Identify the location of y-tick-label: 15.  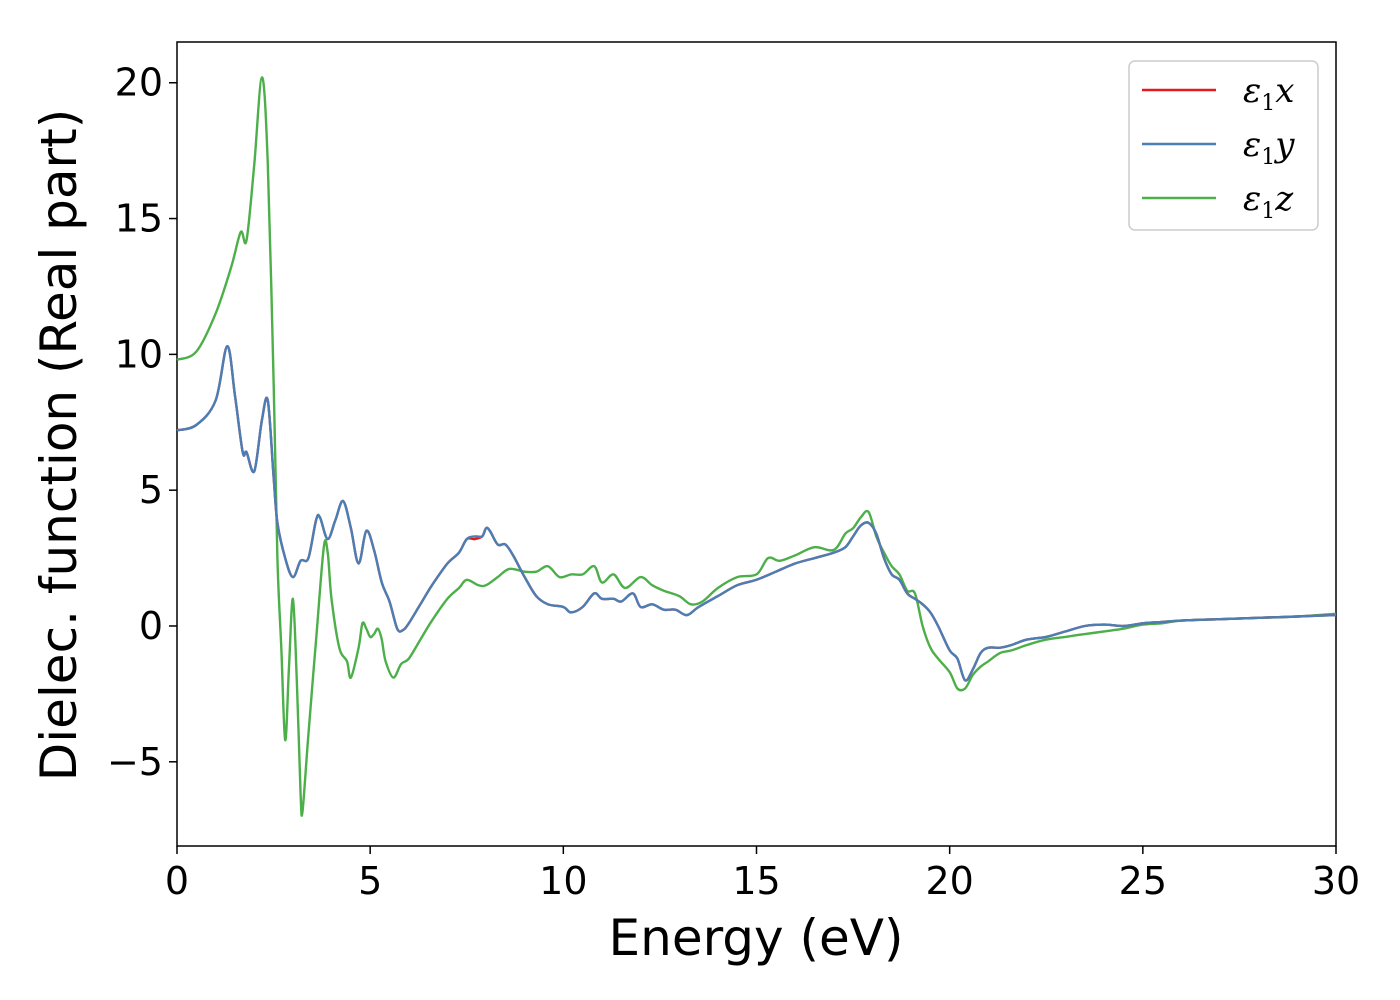
(139, 219).